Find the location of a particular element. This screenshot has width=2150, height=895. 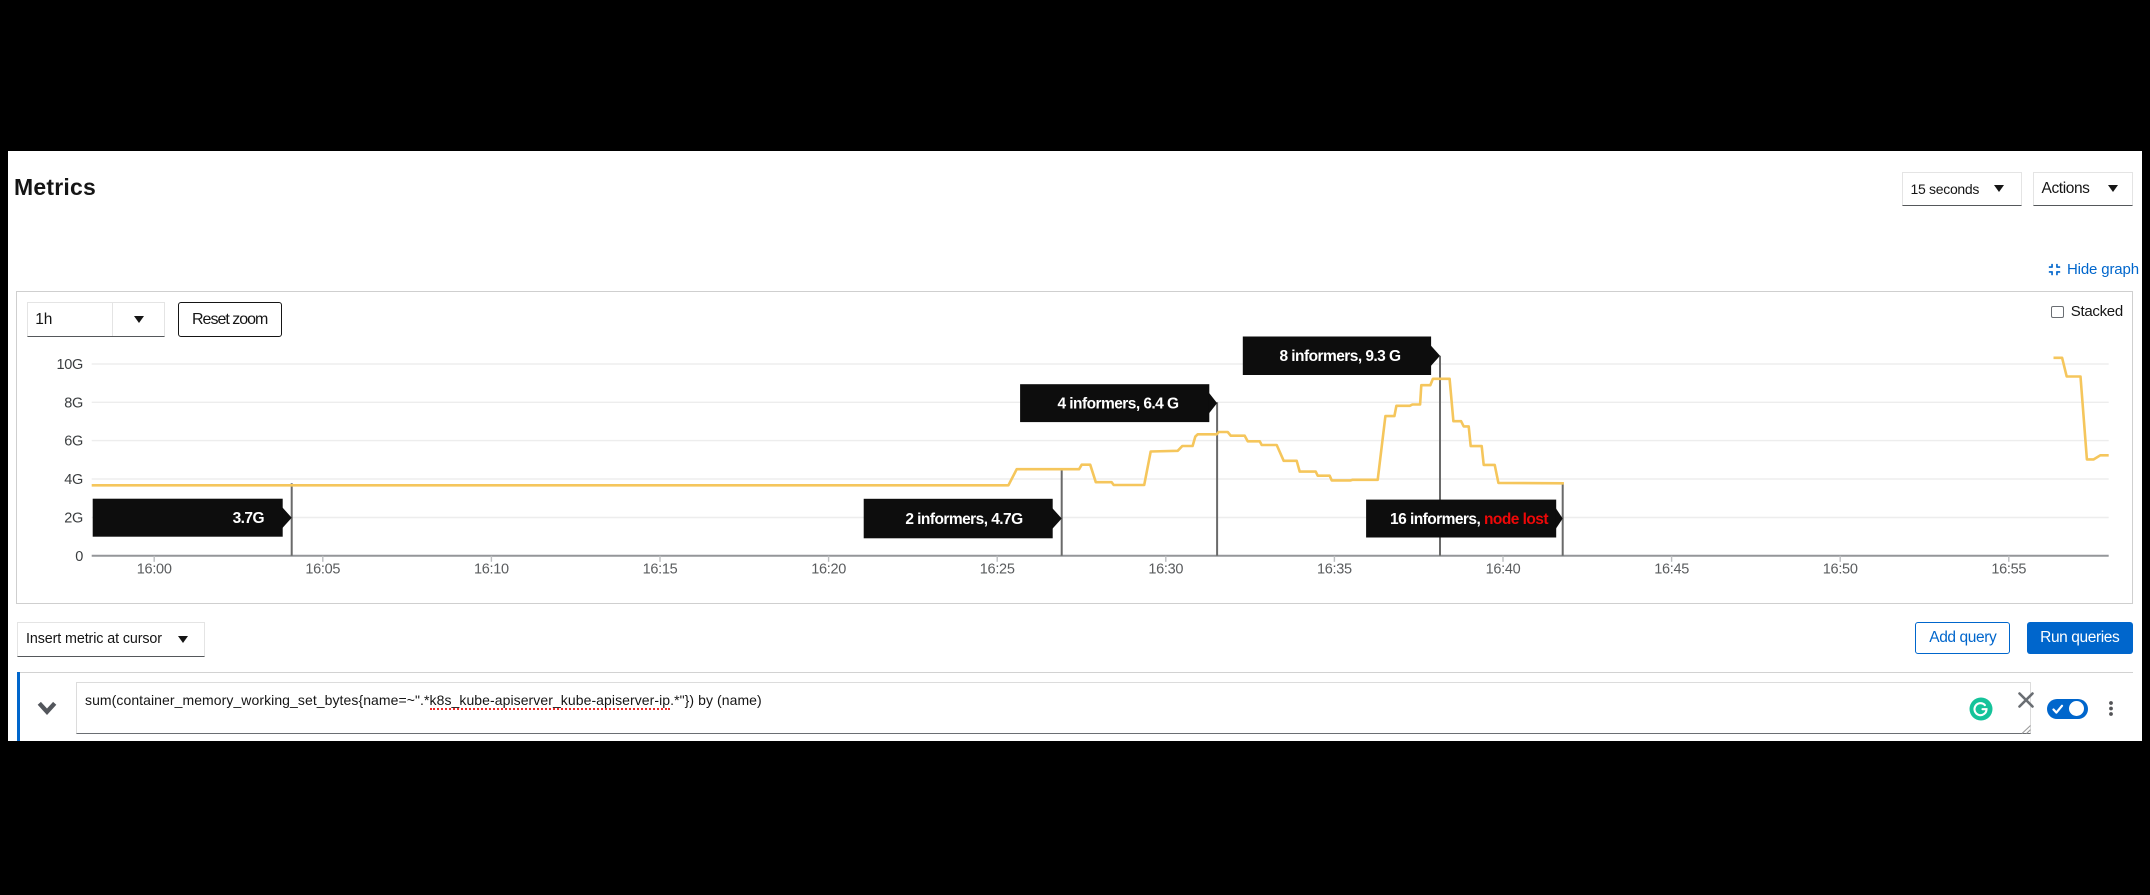

svg-text: 16:35 is located at coordinates (1334, 569).